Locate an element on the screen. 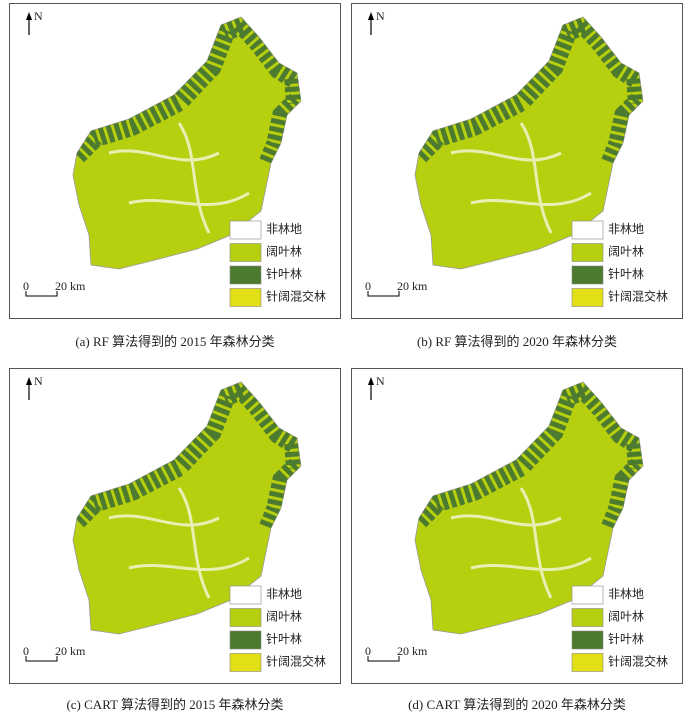 The height and width of the screenshot is (719, 694). caption: (b) RF 算法得到的 2020 年森林分类 is located at coordinates (517, 341).